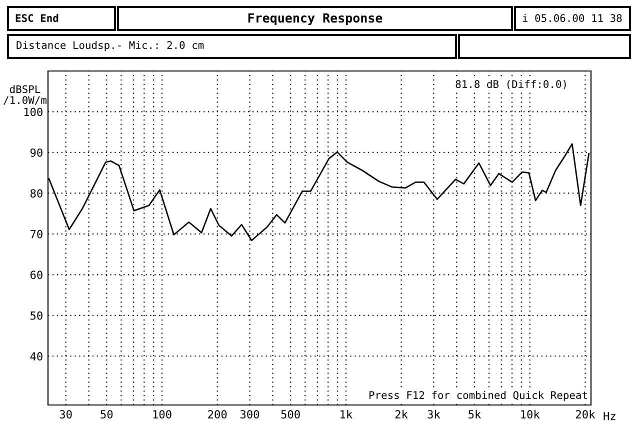 The width and height of the screenshot is (640, 431). What do you see at coordinates (610, 416) in the screenshot?
I see `x-axis-title: Hz` at bounding box center [610, 416].